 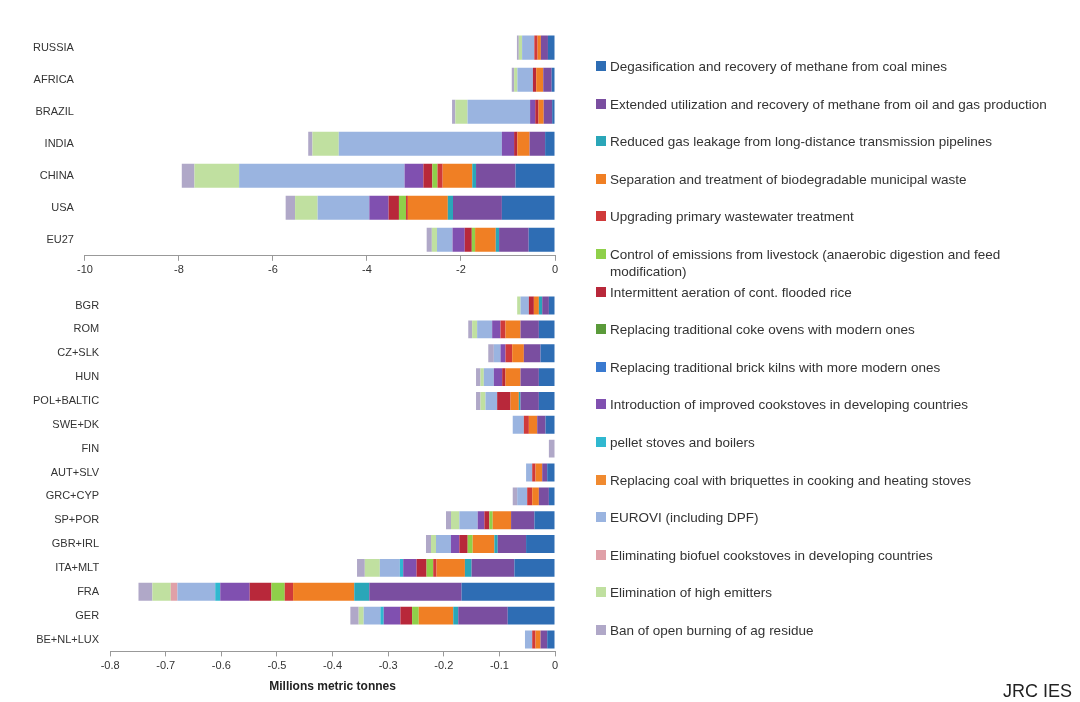 I want to click on x-tick-label: -0.2, so click(x=444, y=665).